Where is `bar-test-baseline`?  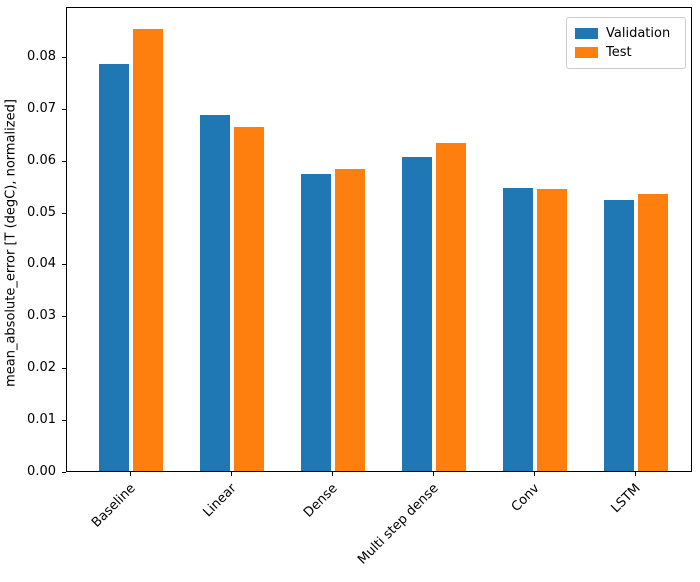 bar-test-baseline is located at coordinates (148, 249).